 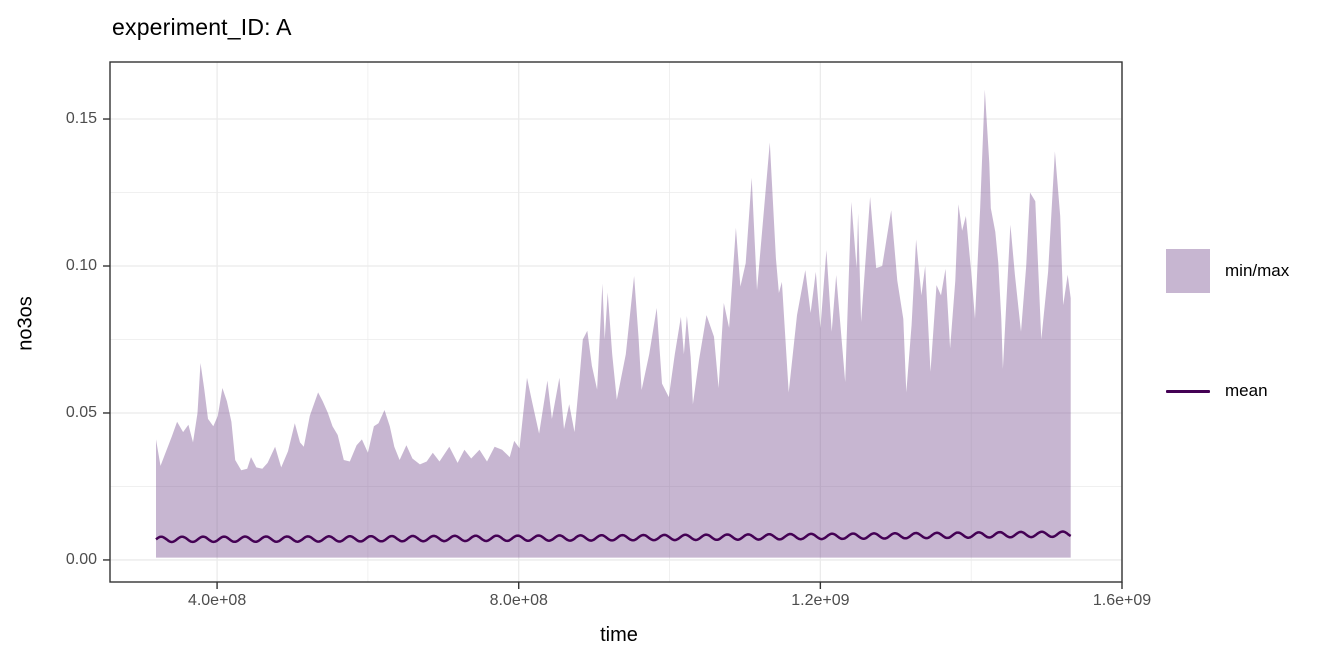 I want to click on x-axis-title: time, so click(x=619, y=635).